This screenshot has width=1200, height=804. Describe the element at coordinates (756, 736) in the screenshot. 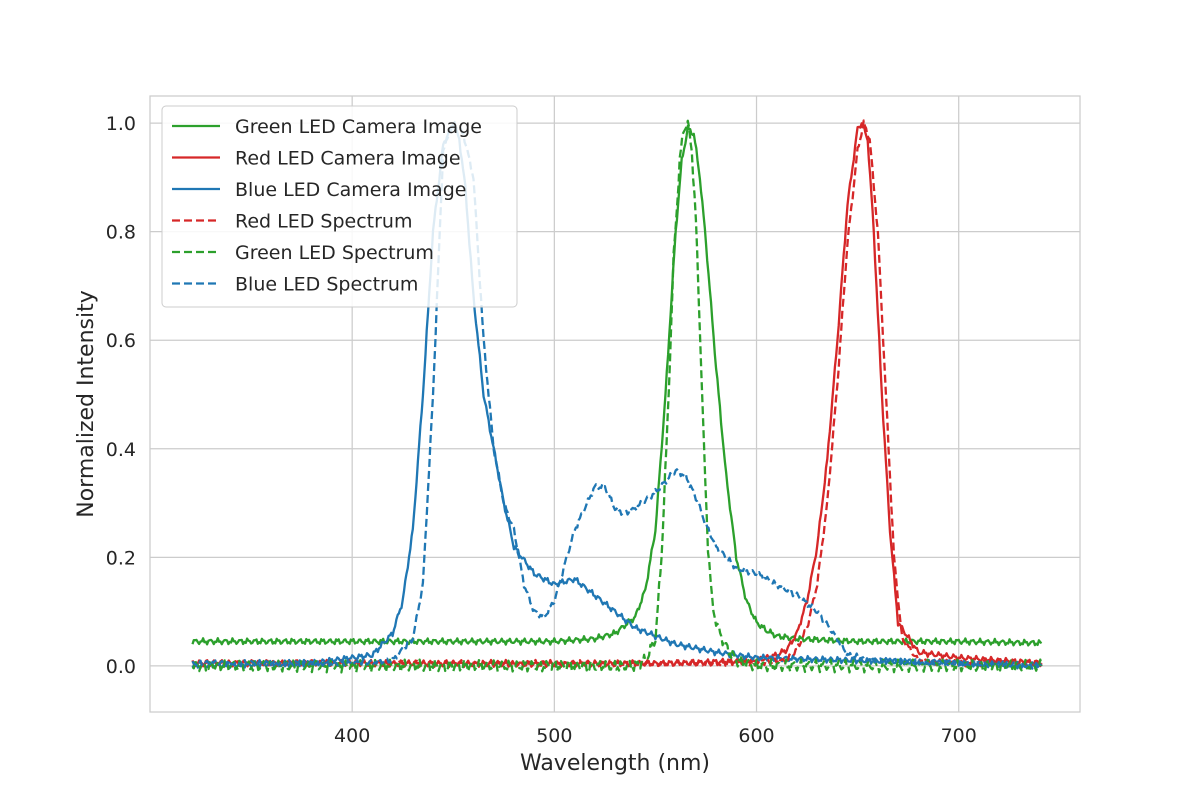

I see `x-tick-label: 600` at that location.